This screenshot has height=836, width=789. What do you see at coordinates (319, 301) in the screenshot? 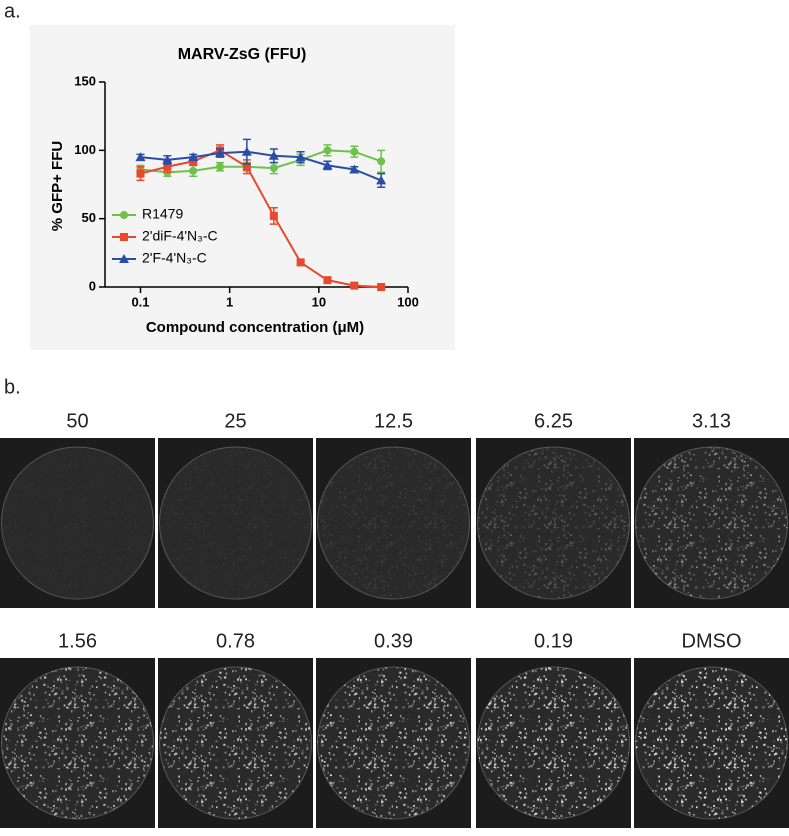
I see `x-tick-label: 10` at bounding box center [319, 301].